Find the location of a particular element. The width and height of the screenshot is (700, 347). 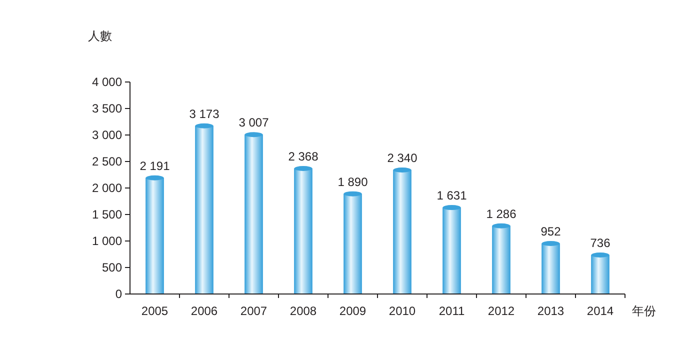

data-label: 1 631 is located at coordinates (452, 195).